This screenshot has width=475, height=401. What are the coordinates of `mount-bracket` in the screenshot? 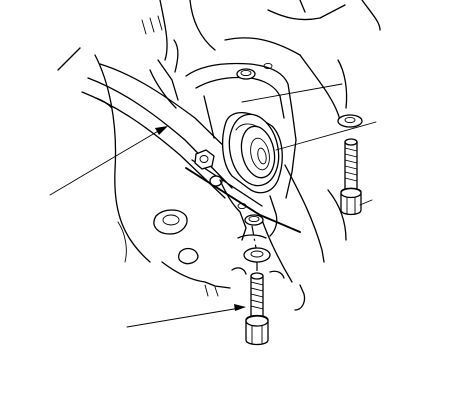 It's located at (241, 151).